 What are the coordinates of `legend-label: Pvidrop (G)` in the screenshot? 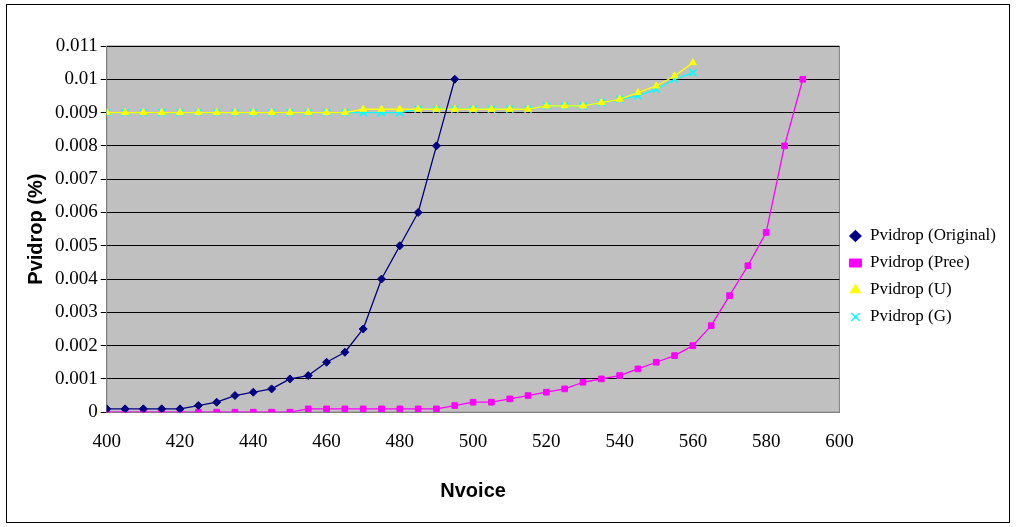 It's located at (910, 316).